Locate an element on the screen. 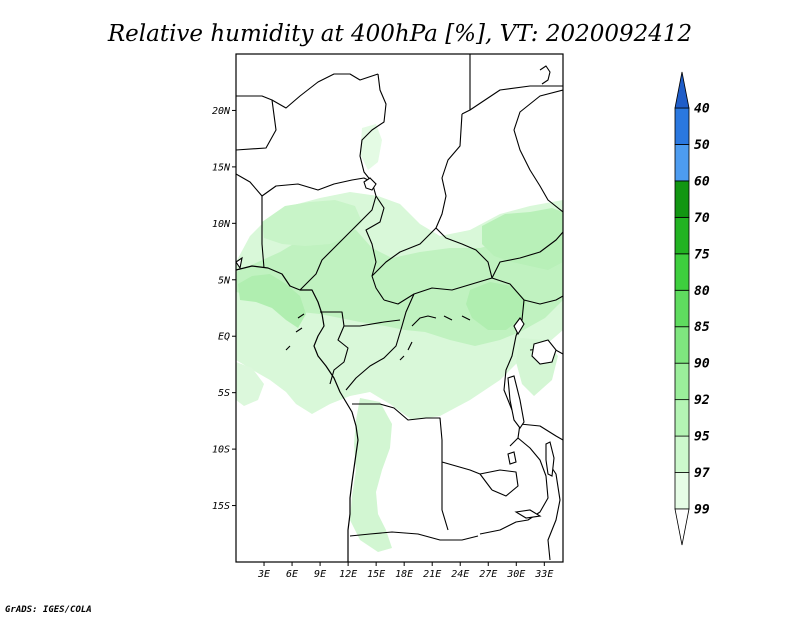 The height and width of the screenshot is (618, 800). colorbar-label: 90 is located at coordinates (702, 364).